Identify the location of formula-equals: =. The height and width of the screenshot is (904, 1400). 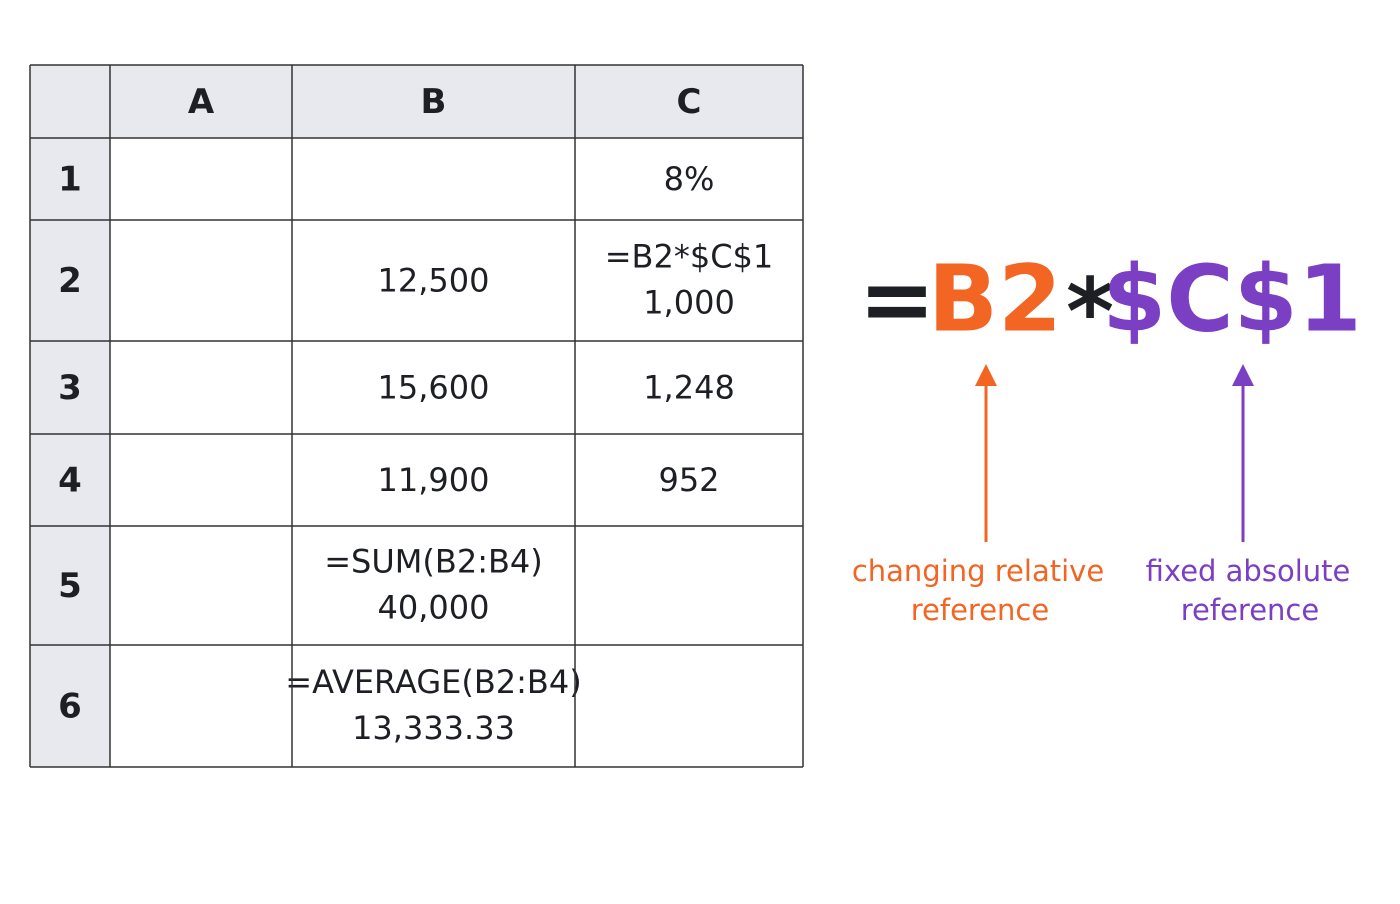
(896, 298).